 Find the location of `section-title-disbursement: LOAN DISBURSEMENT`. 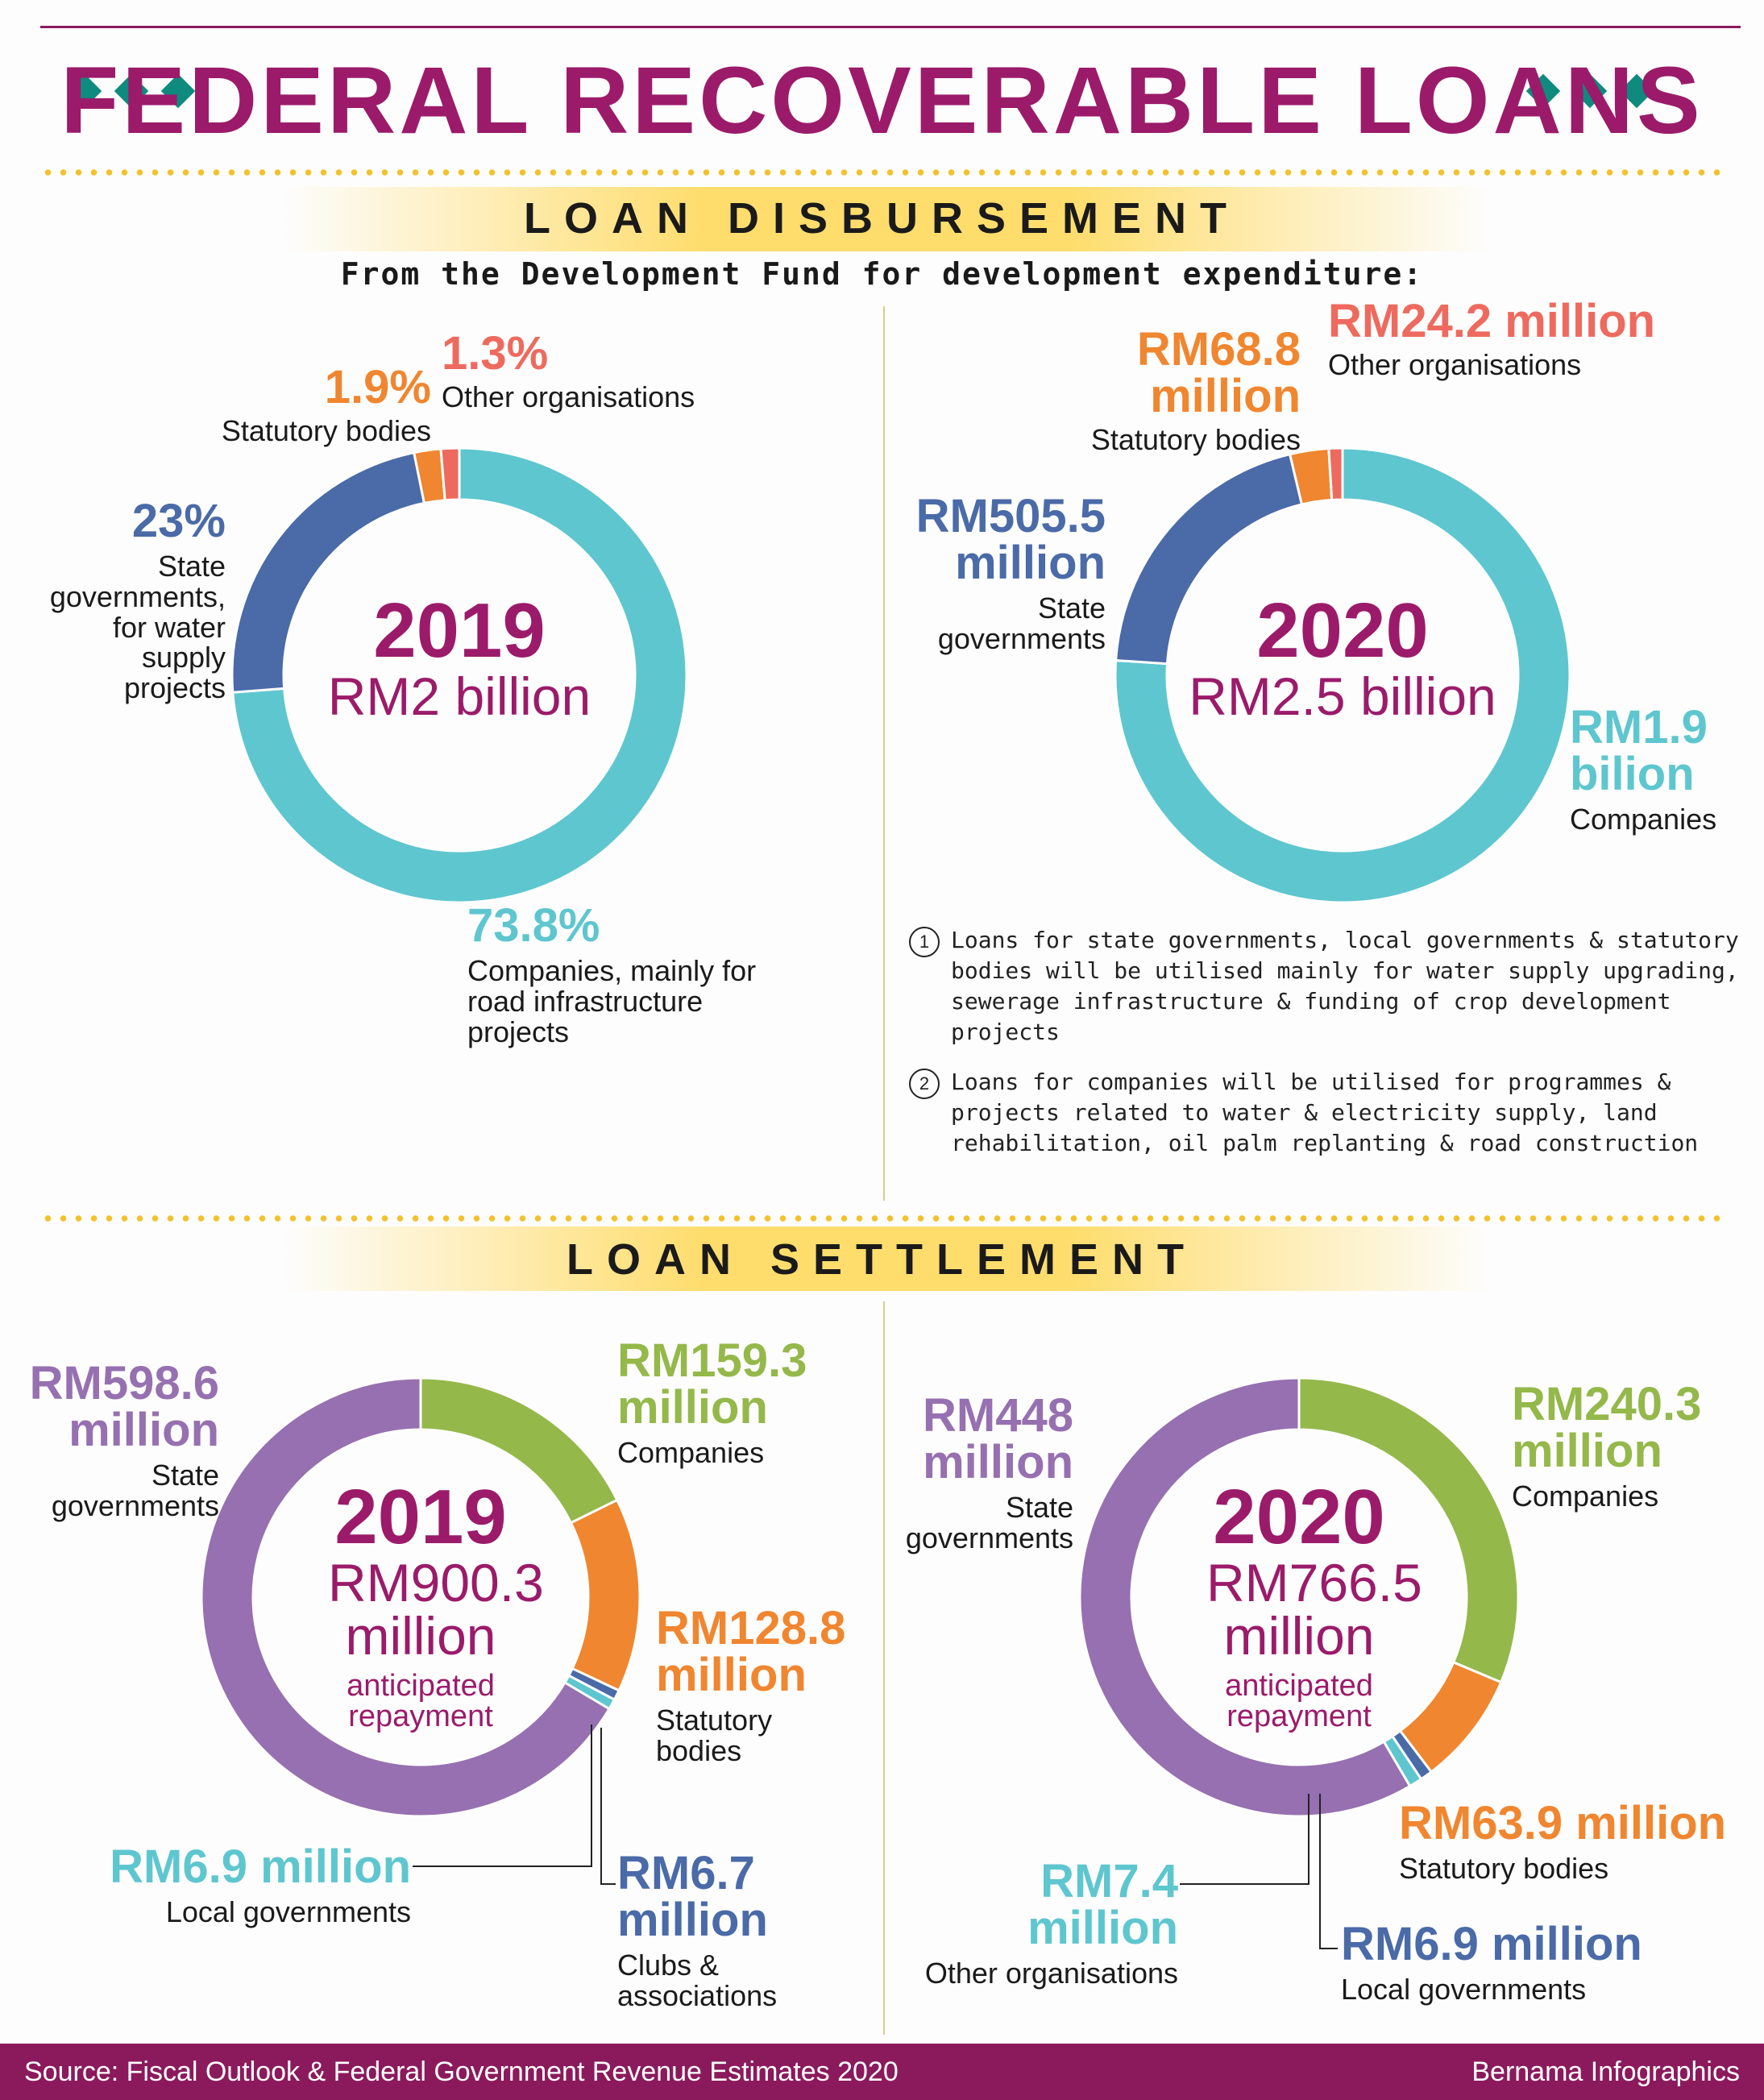

section-title-disbursement: LOAN DISBURSEMENT is located at coordinates (881, 219).